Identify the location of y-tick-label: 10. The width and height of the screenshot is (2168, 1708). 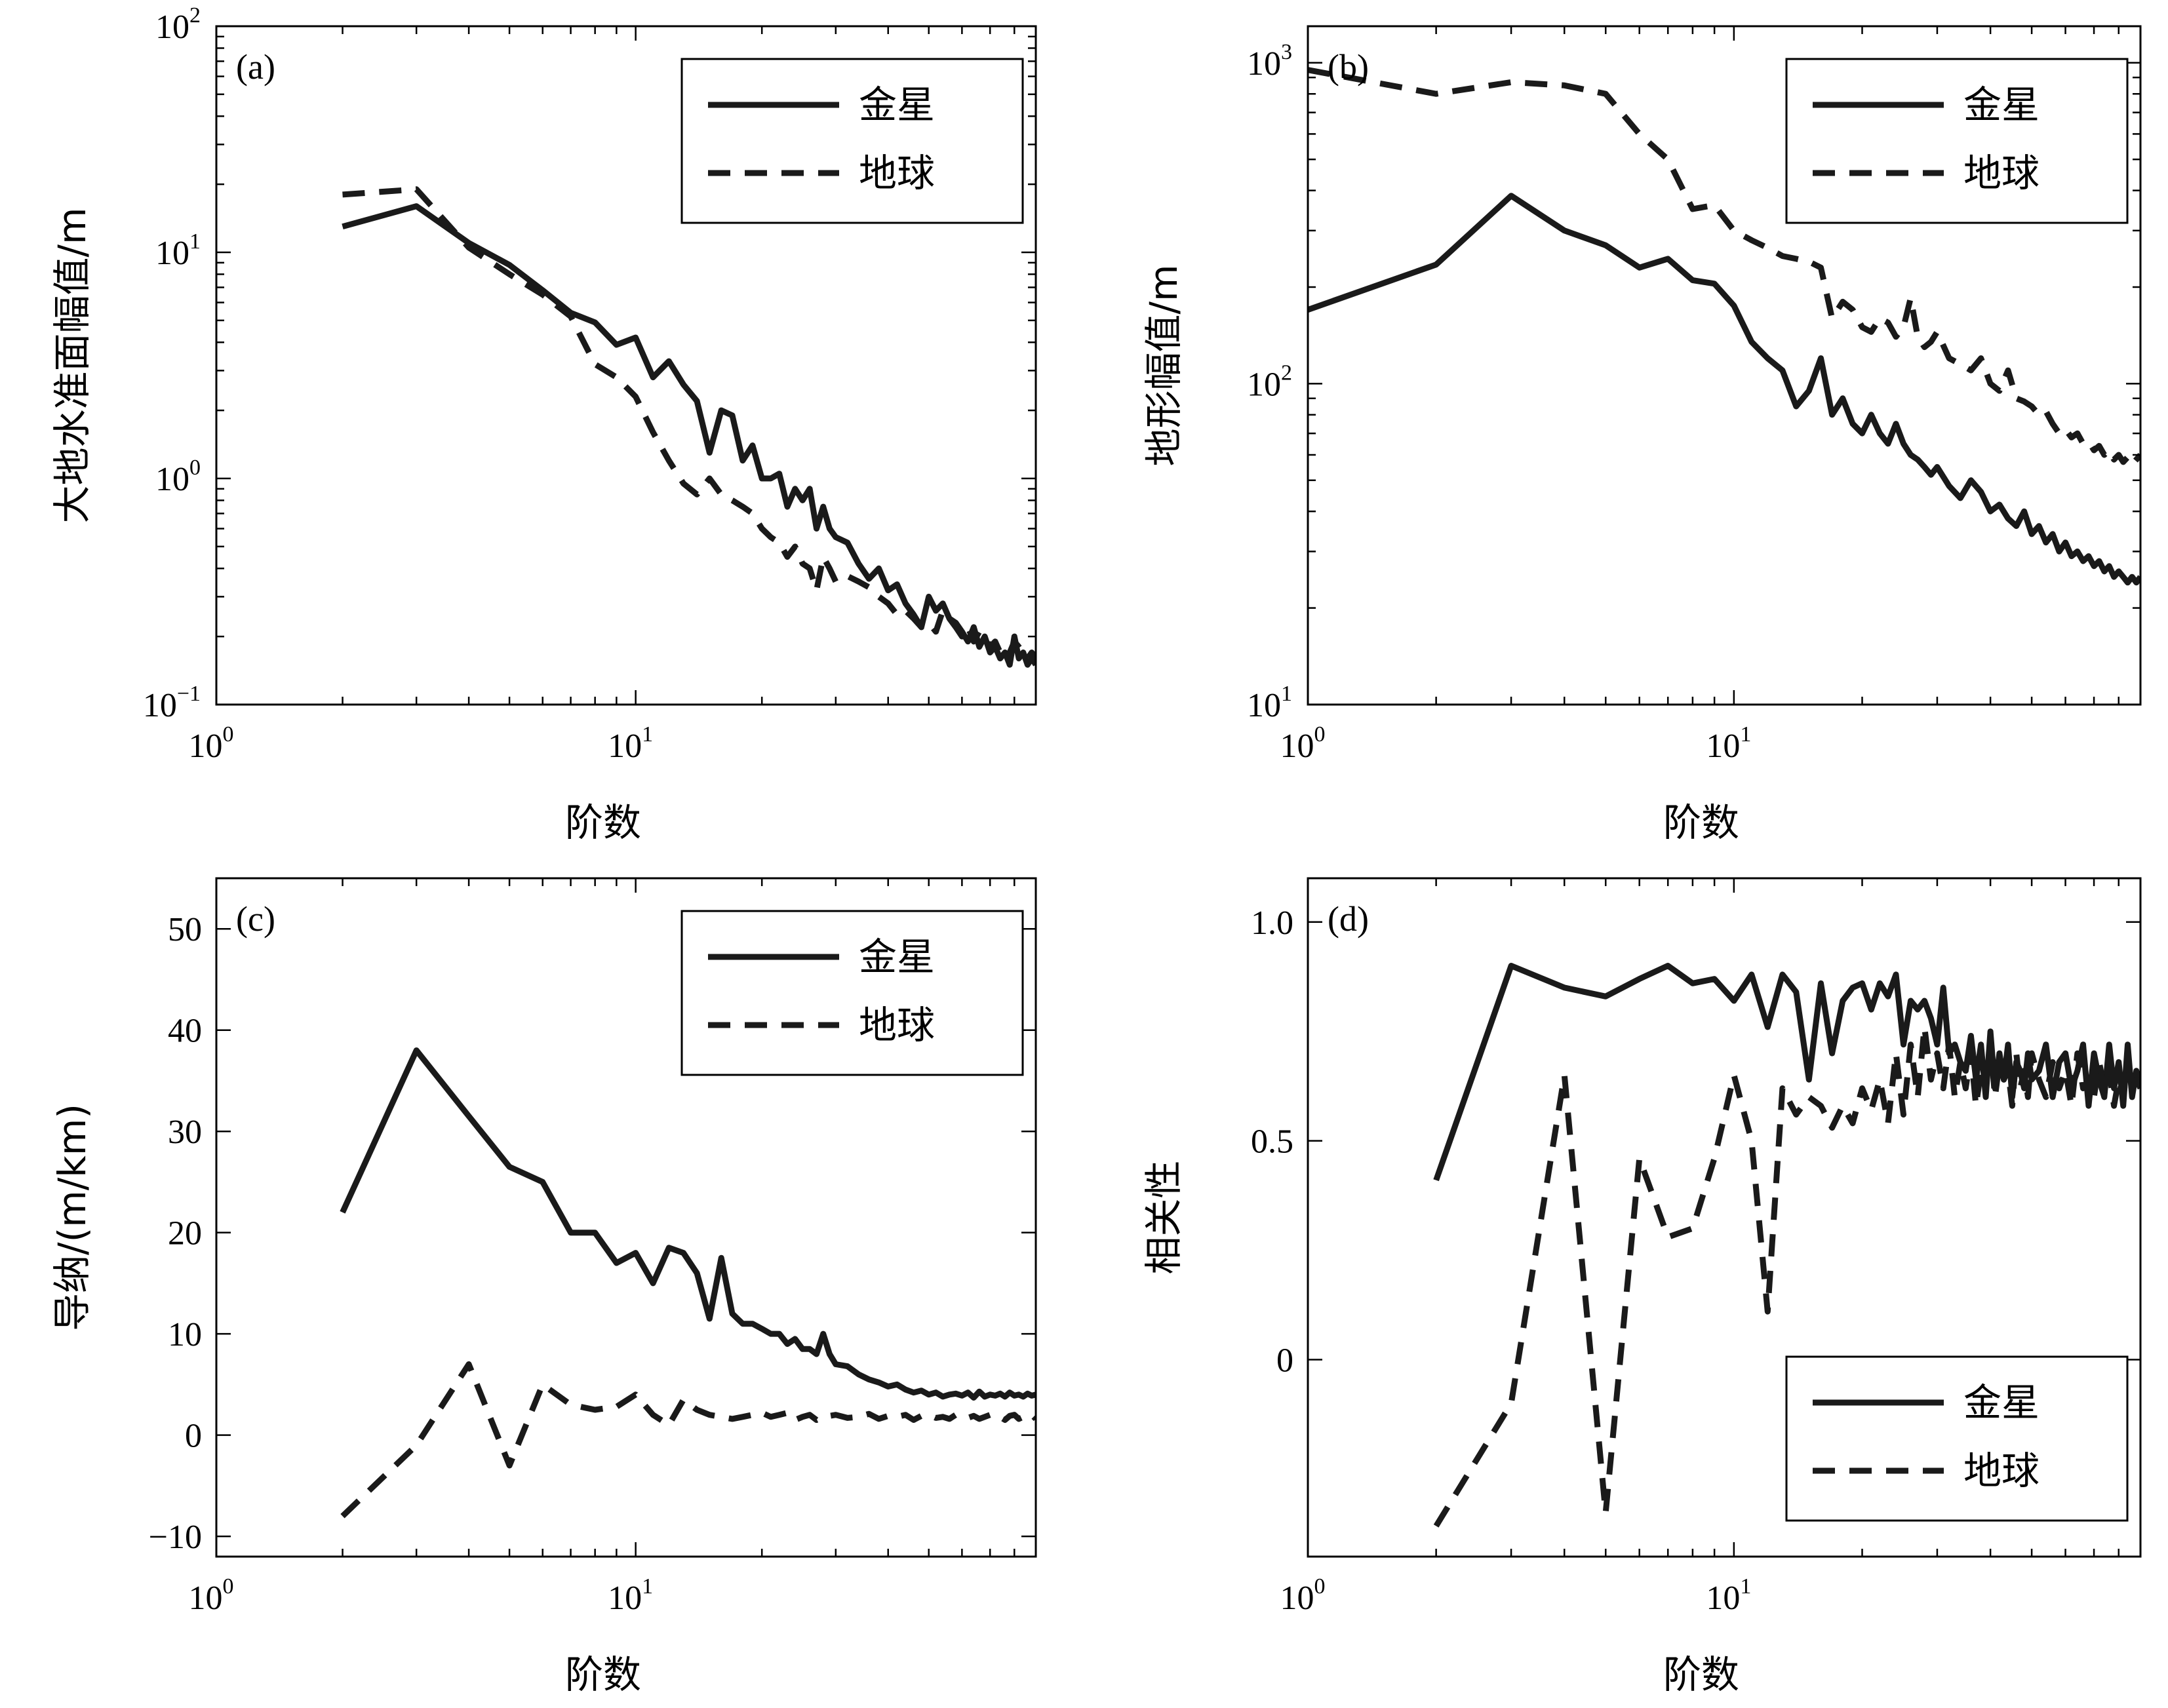
(185, 1334).